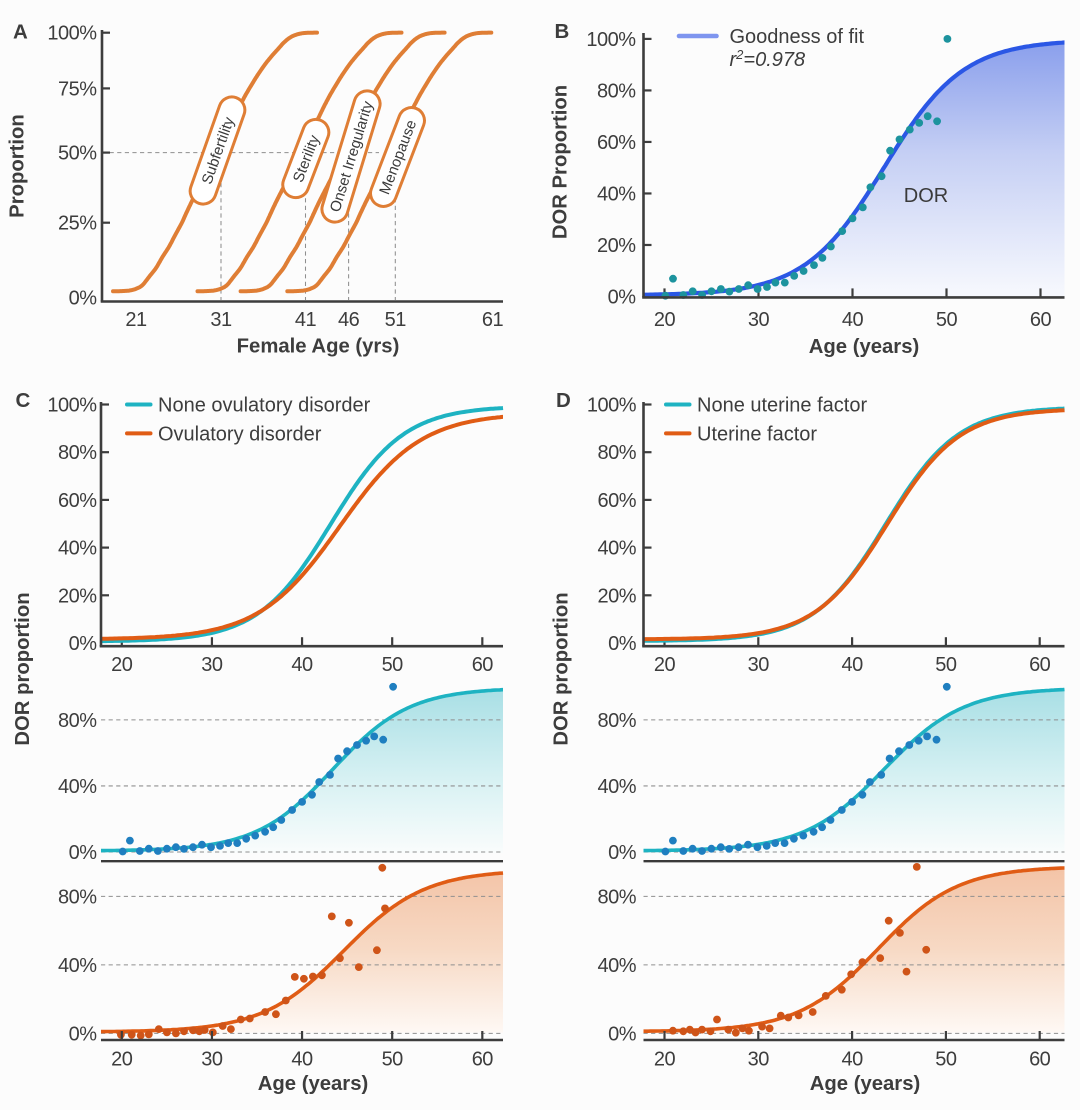 The width and height of the screenshot is (1080, 1110). What do you see at coordinates (493, 320) in the screenshot?
I see `svg-text: 61` at bounding box center [493, 320].